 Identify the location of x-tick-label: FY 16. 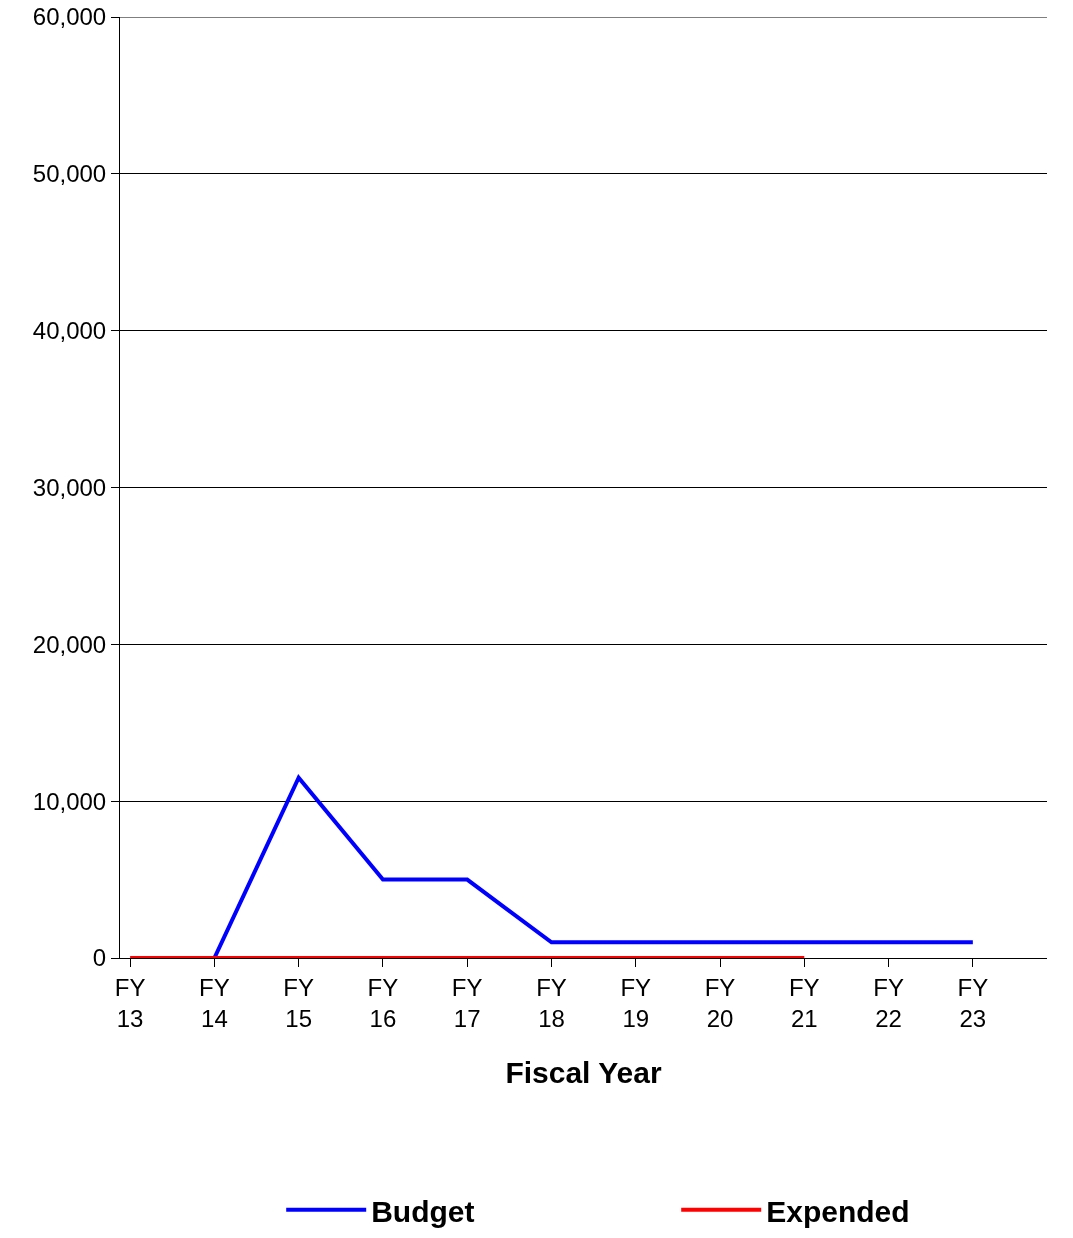
(383, 1002).